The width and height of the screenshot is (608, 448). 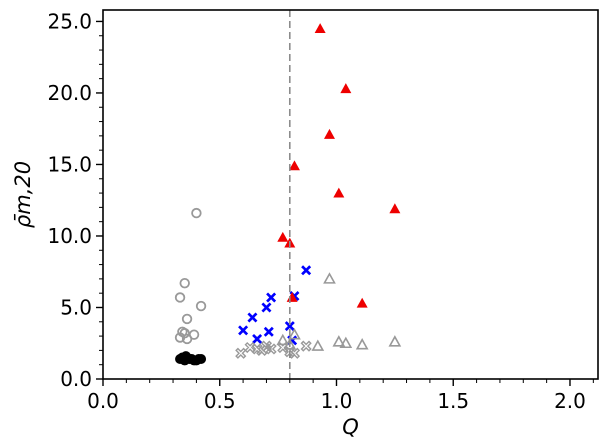 I want to click on x-tick-label: 2.0, so click(x=570, y=401).